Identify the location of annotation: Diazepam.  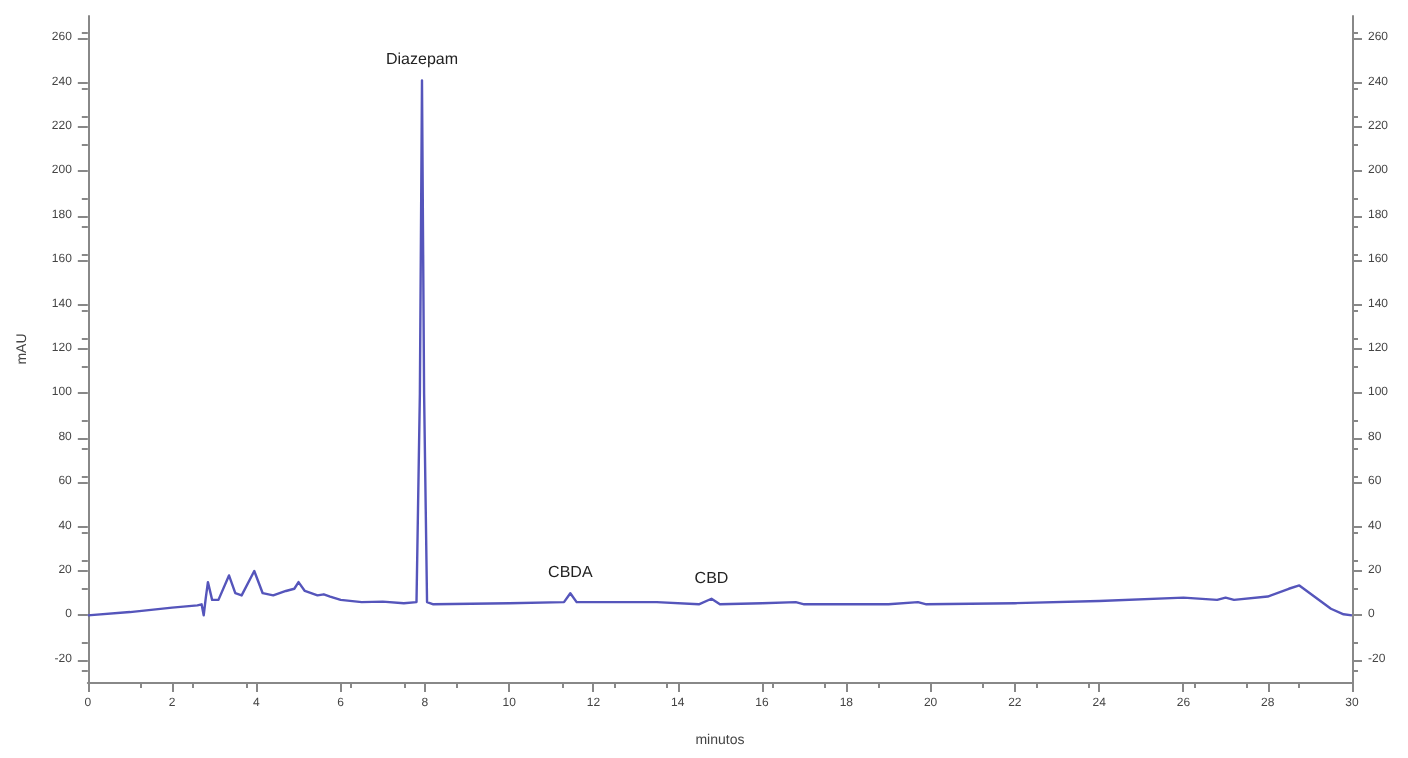
(422, 59).